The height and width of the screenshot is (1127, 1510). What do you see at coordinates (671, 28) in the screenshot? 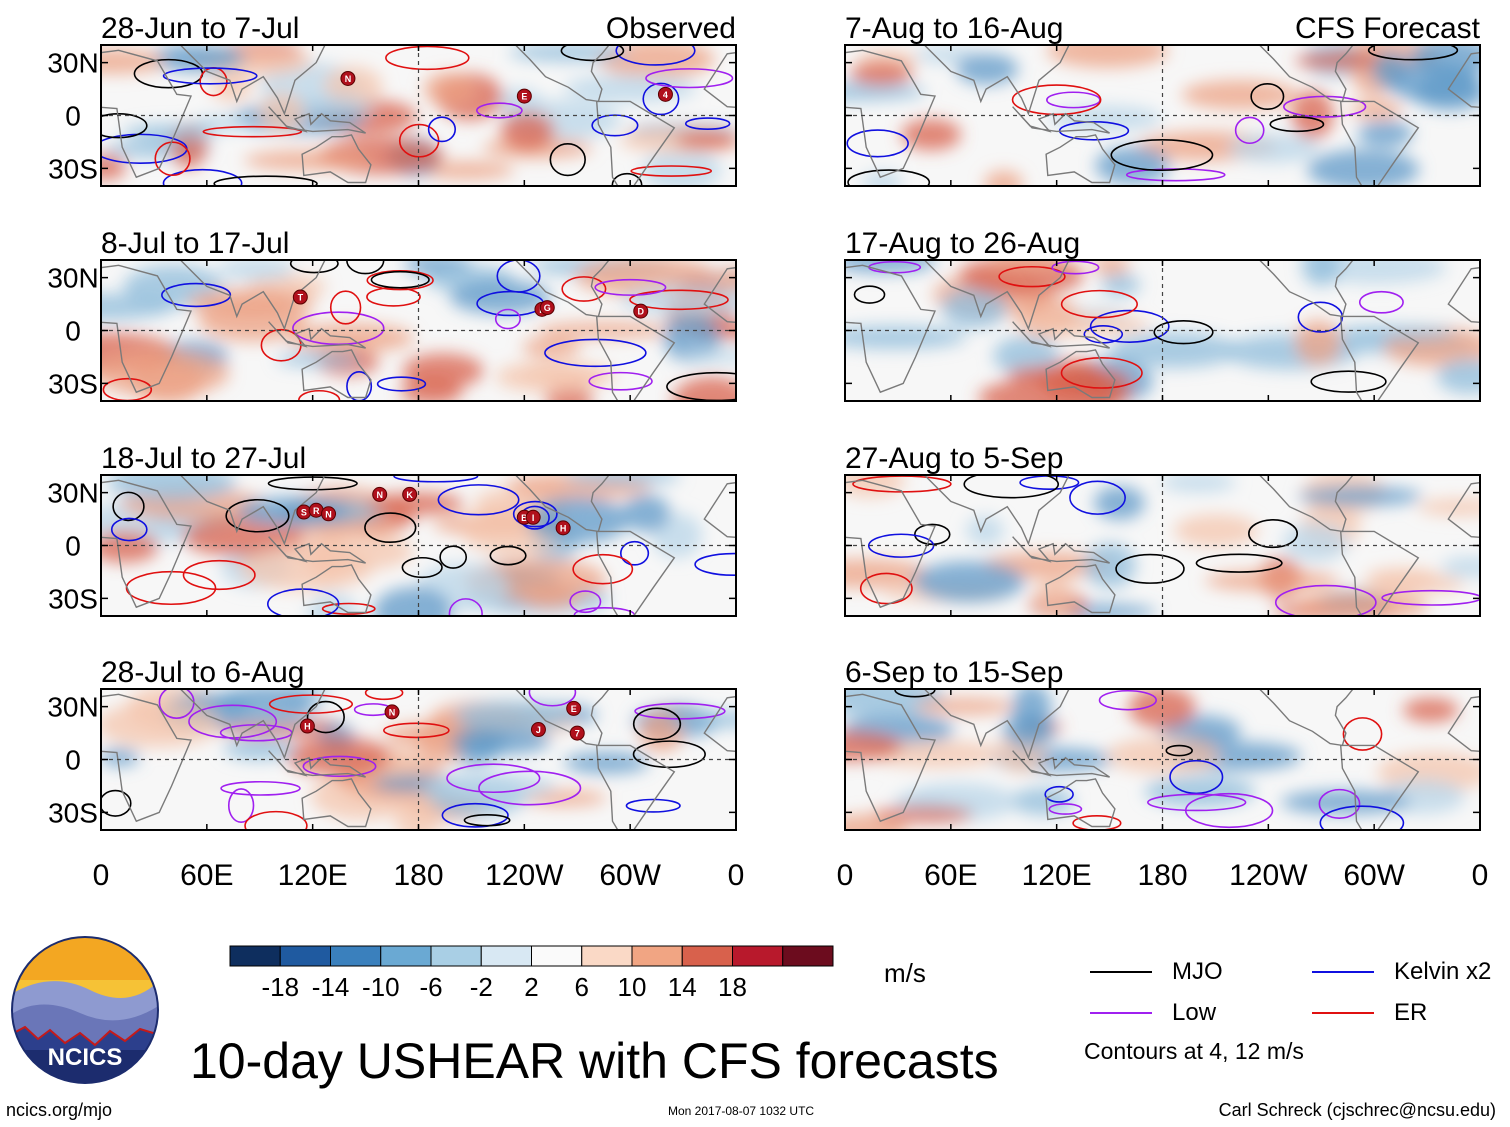
I see `observed-header: Observed` at bounding box center [671, 28].